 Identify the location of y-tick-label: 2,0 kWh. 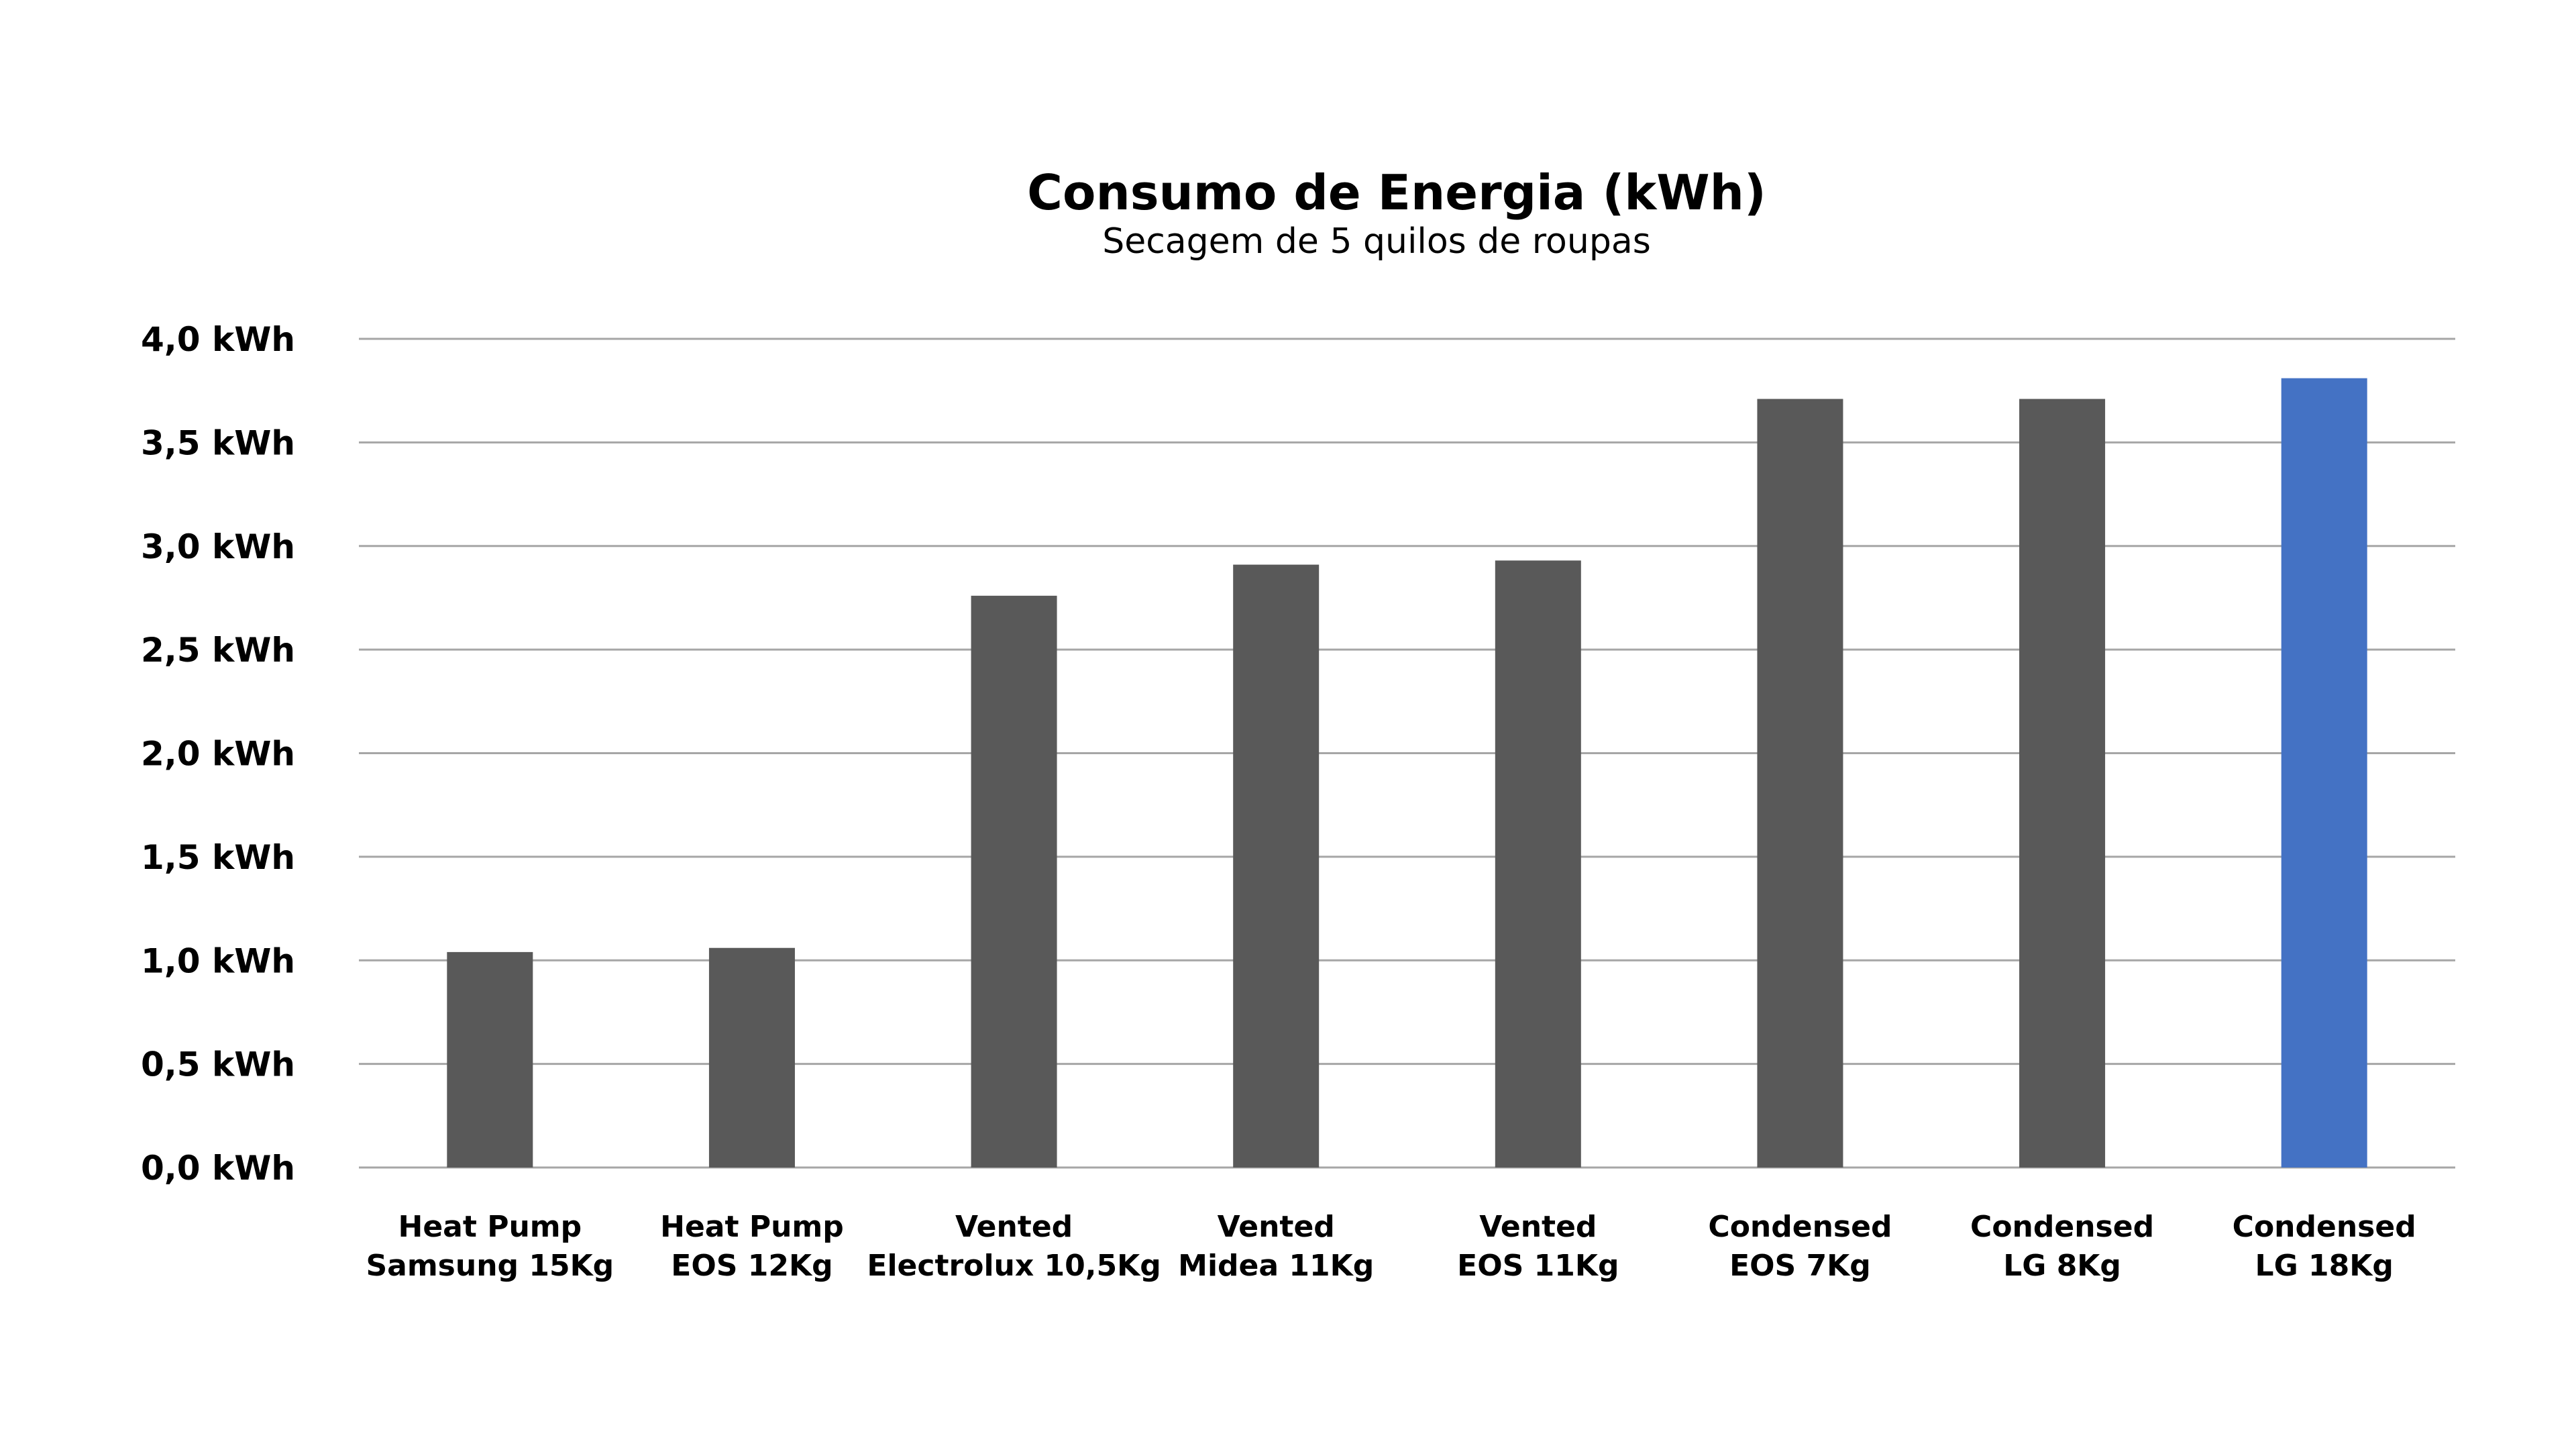
(218, 754).